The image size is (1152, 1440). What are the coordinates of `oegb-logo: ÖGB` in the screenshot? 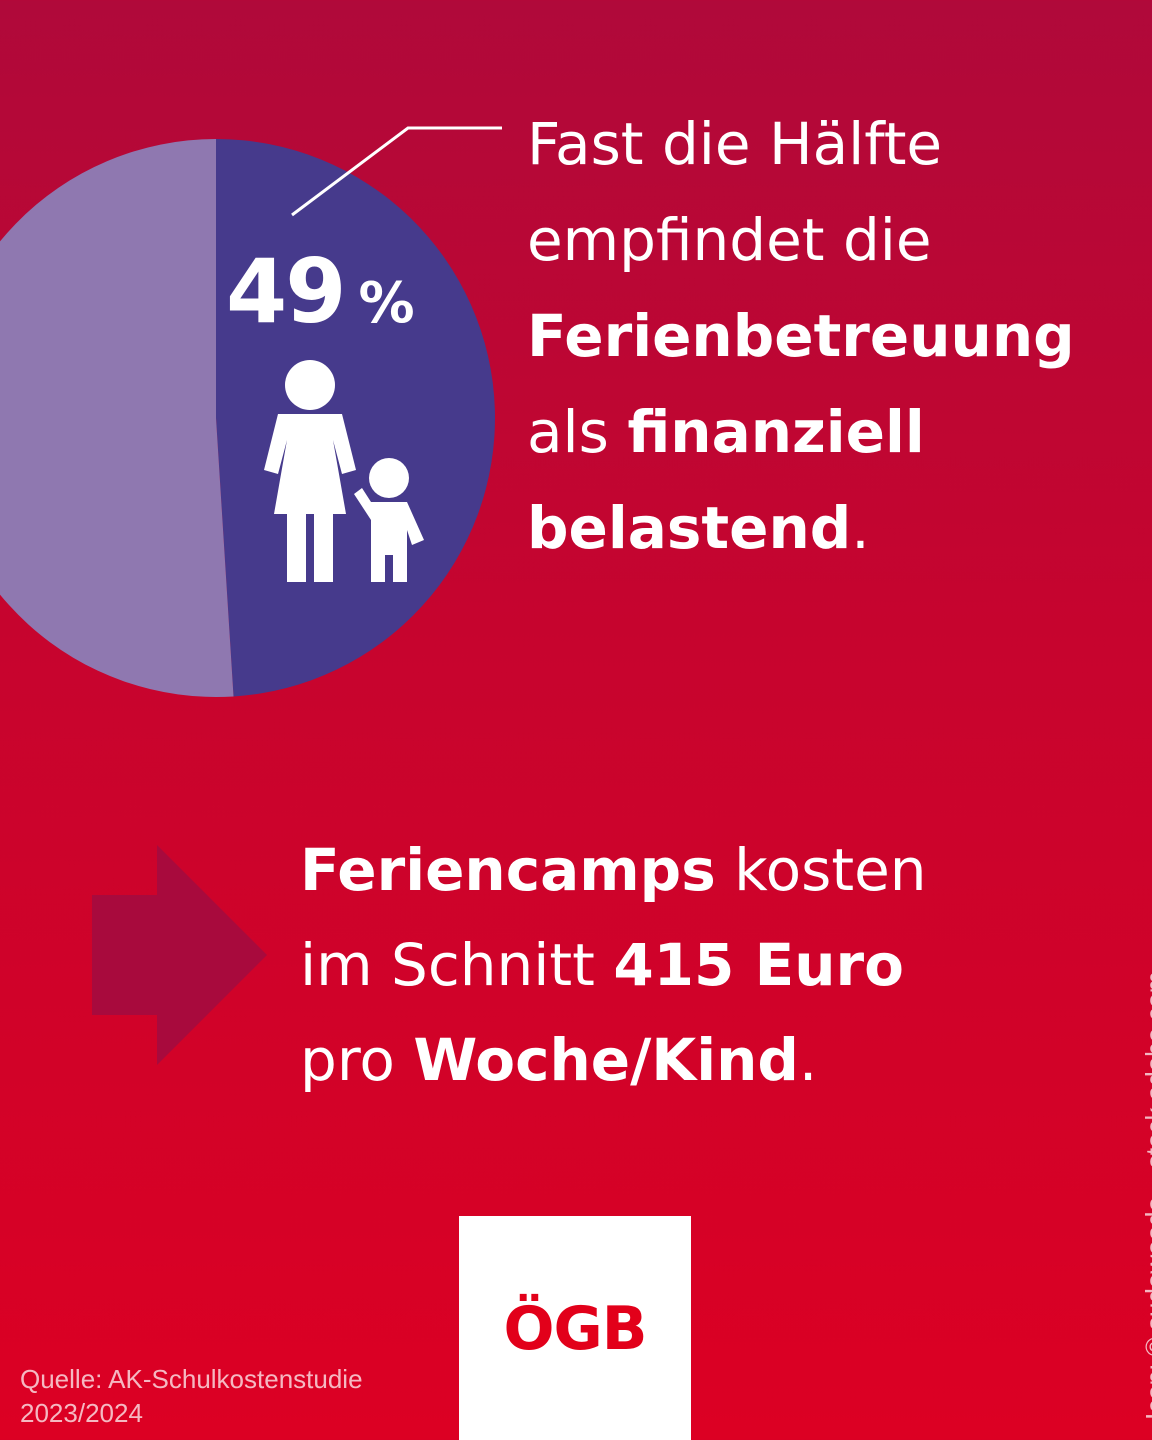 It's located at (575, 1328).